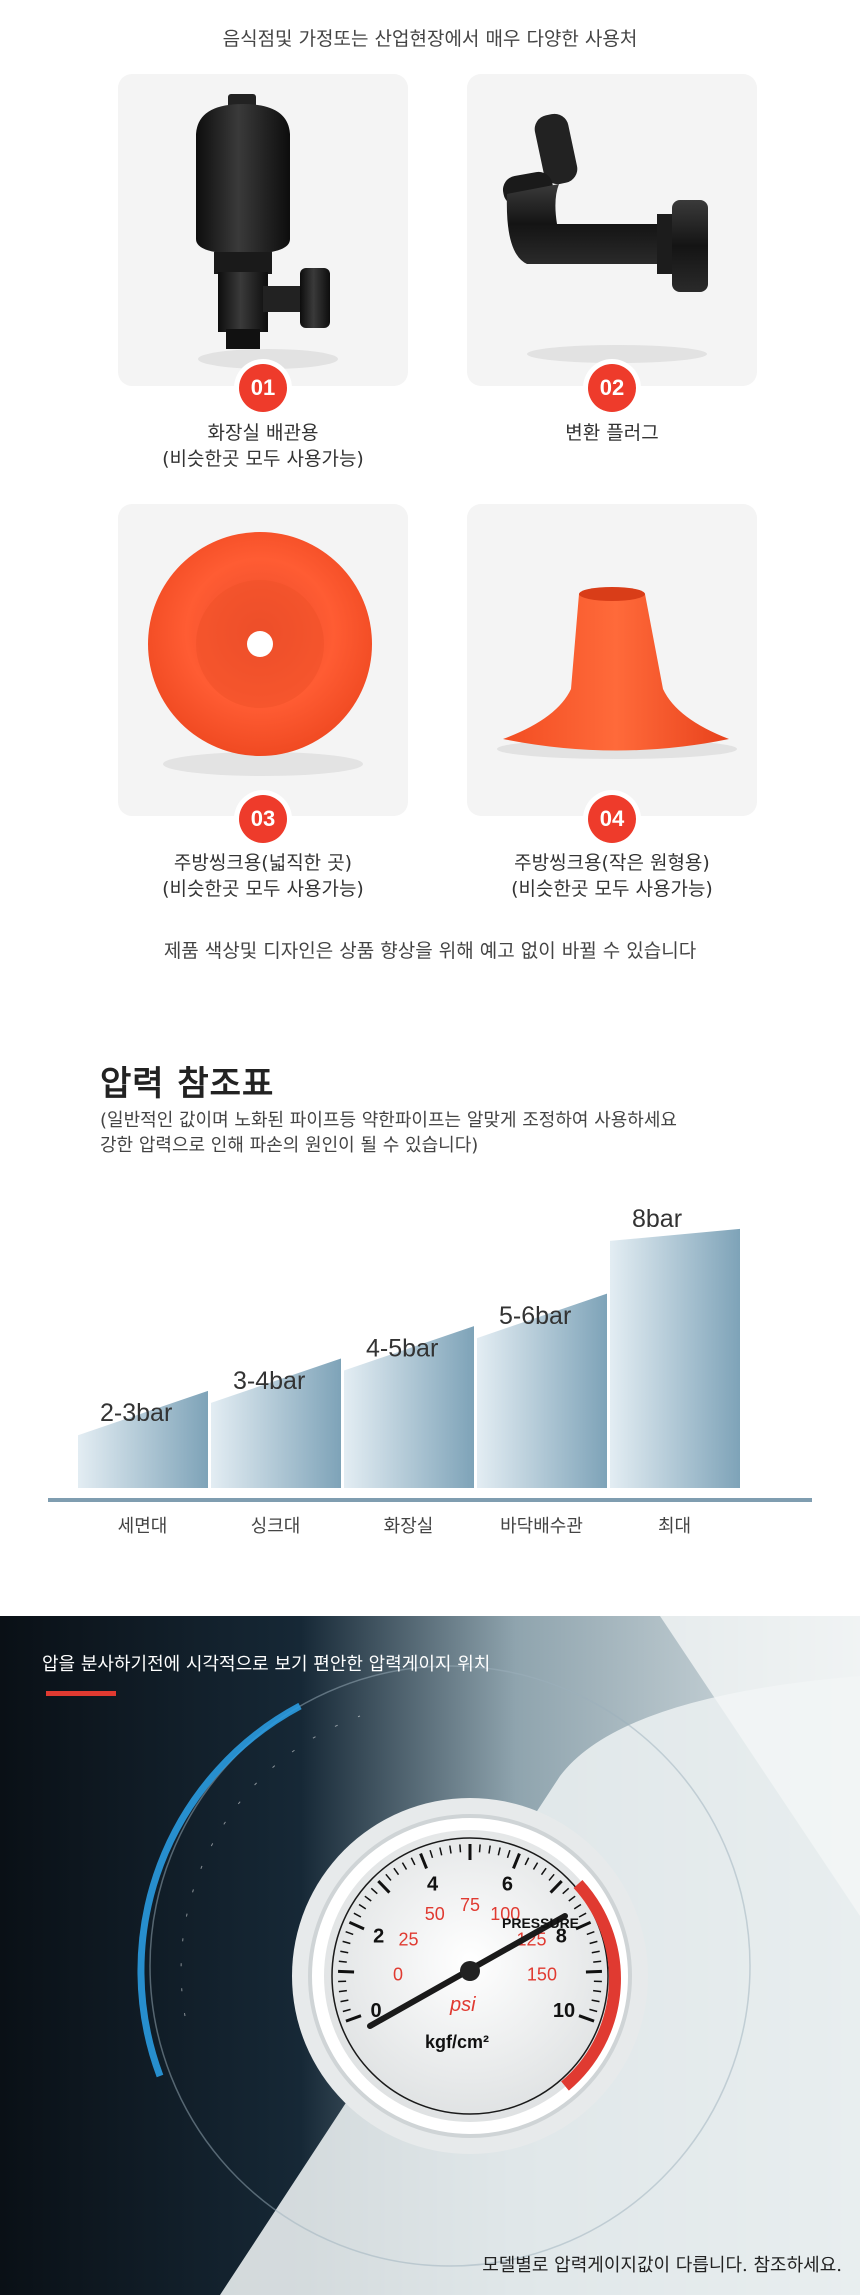  What do you see at coordinates (430, 951) in the screenshot?
I see `design-change-notice: 제품 색상및 디자인은 상품 향상을 위해 예고 없이 바뀔 수 있습니다` at bounding box center [430, 951].